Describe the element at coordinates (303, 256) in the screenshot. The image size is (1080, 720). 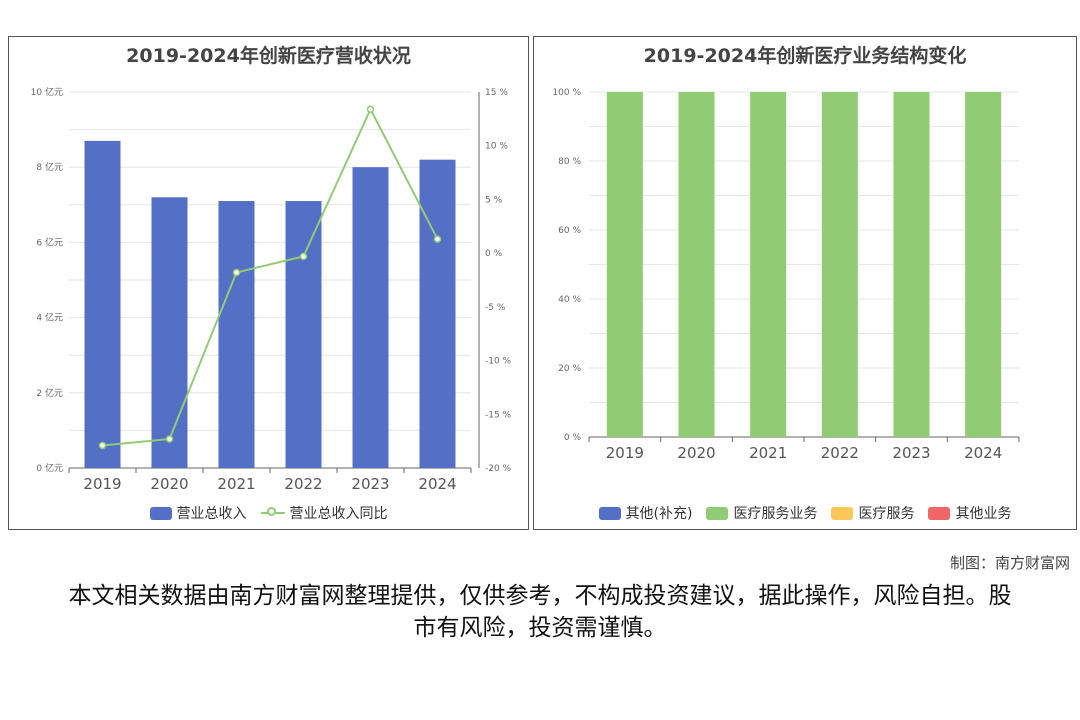
I see `point-yoy-2022` at that location.